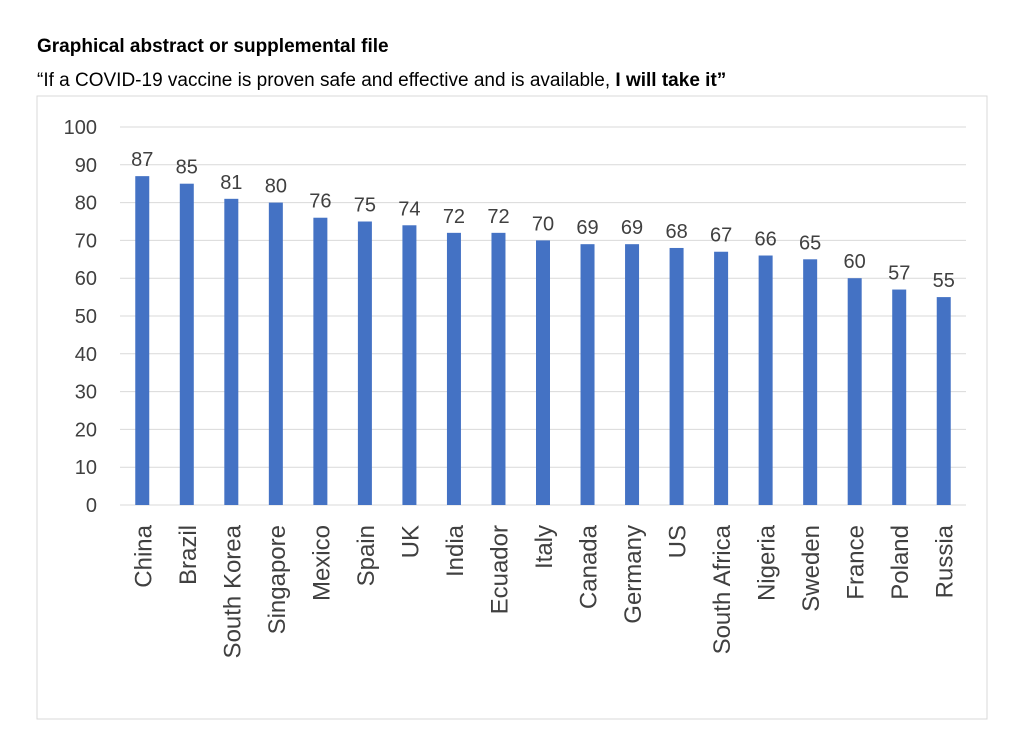  What do you see at coordinates (232, 591) in the screenshot?
I see `x-tick-label: South Korea` at bounding box center [232, 591].